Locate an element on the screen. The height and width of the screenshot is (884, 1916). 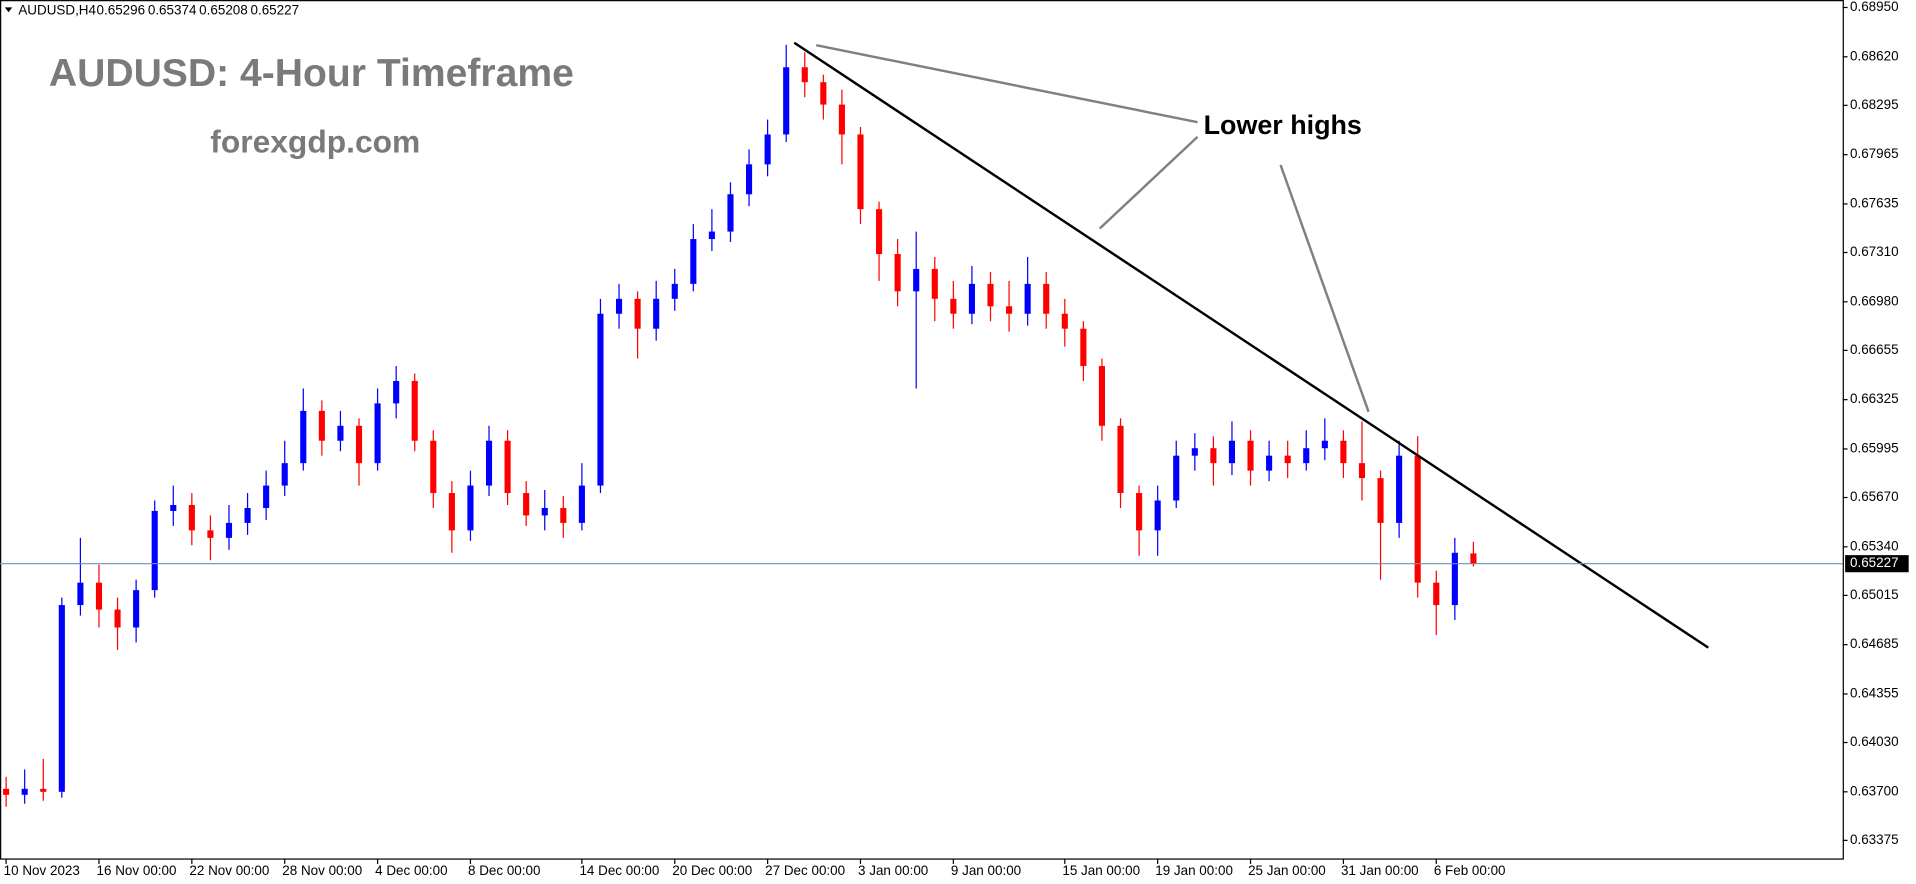
x-tick-label: 16 Nov 00:00 is located at coordinates (137, 870).